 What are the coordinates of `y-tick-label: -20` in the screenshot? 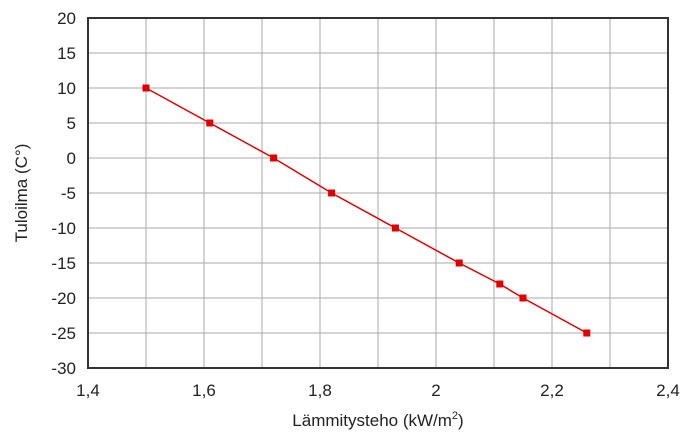 It's located at (63, 298).